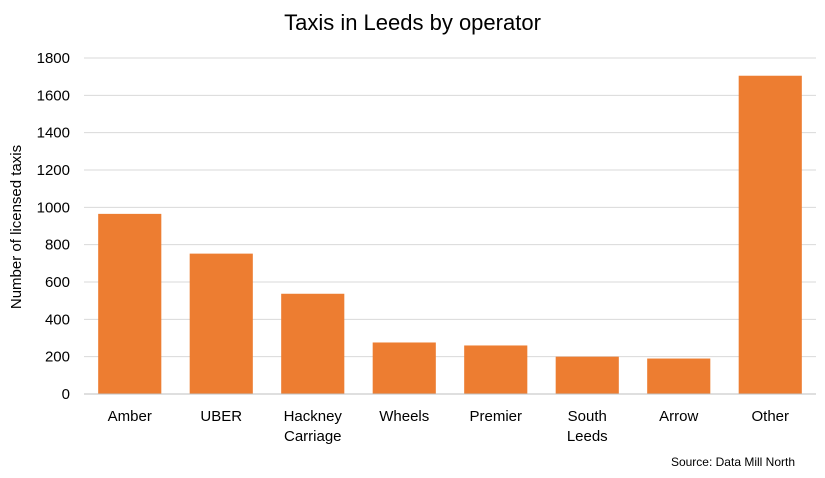 This screenshot has width=825, height=478. I want to click on x-tick-label: Premier, so click(495, 416).